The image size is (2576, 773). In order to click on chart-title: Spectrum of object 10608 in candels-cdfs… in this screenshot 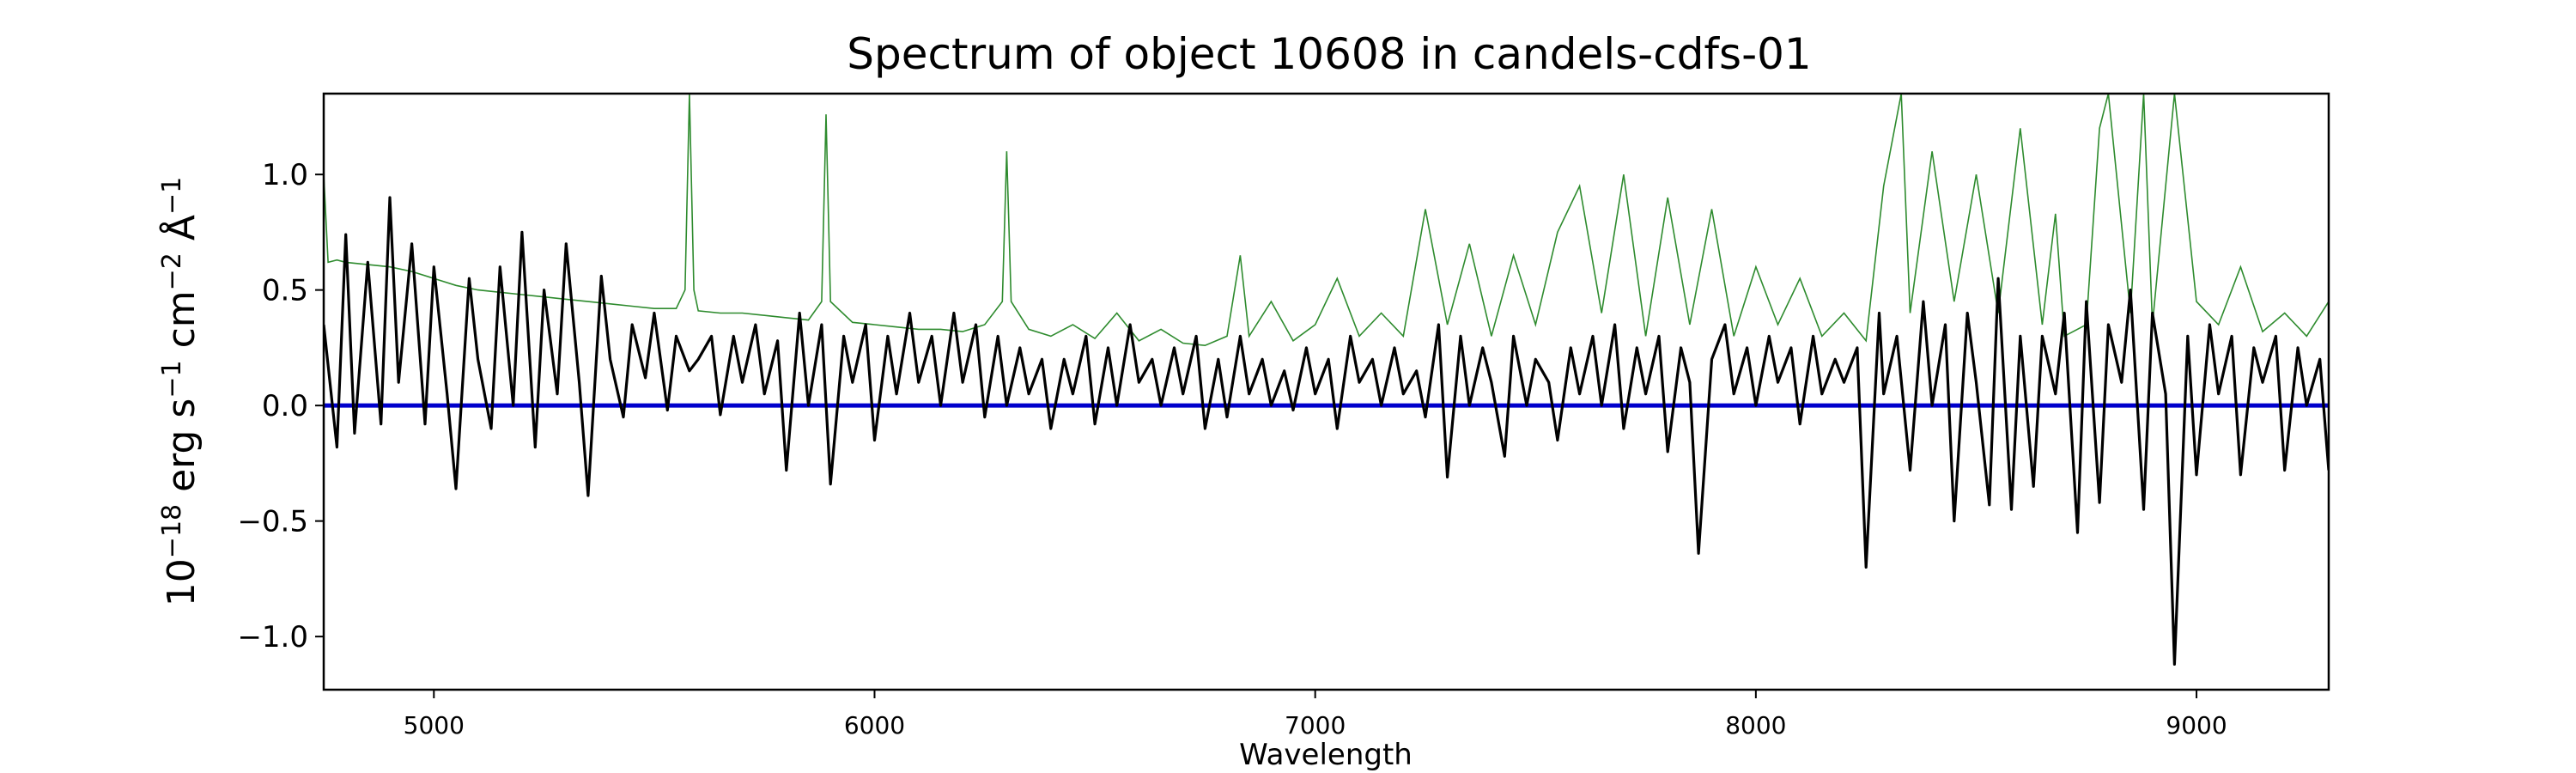, I will do `click(1330, 54)`.